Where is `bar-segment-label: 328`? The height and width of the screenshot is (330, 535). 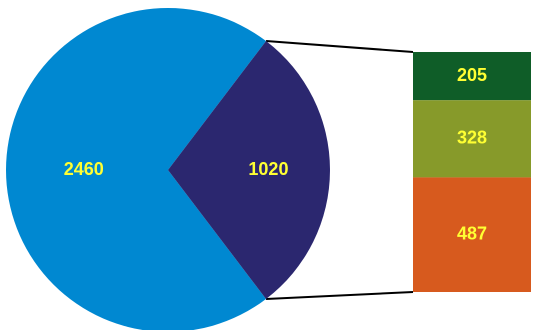 bar-segment-label: 328 is located at coordinates (472, 138).